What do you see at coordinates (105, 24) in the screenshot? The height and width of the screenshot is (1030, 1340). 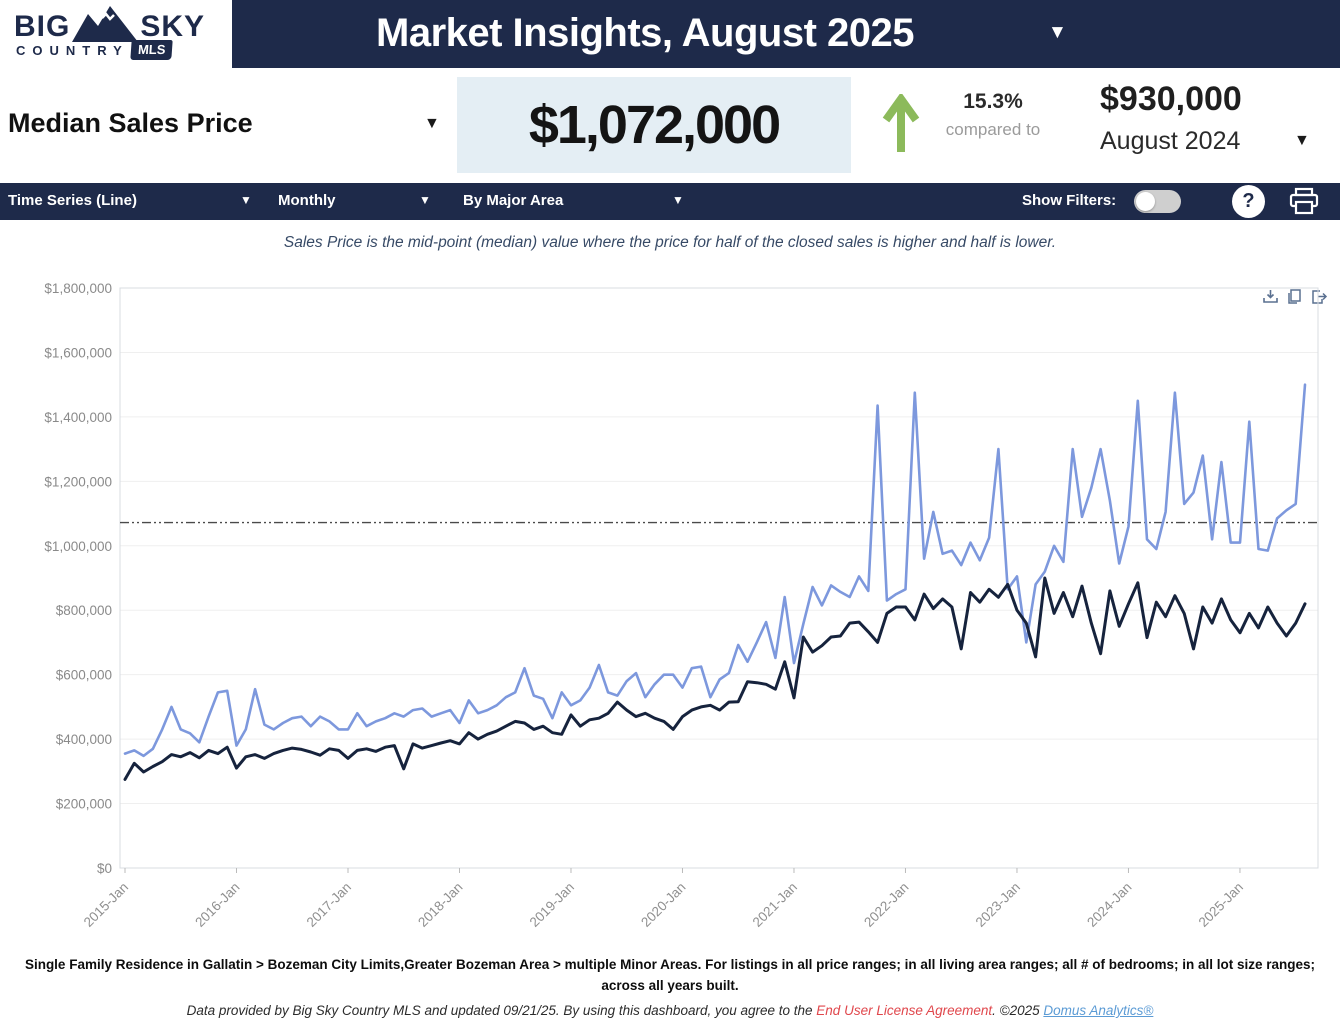 I see `mountain-icon` at bounding box center [105, 24].